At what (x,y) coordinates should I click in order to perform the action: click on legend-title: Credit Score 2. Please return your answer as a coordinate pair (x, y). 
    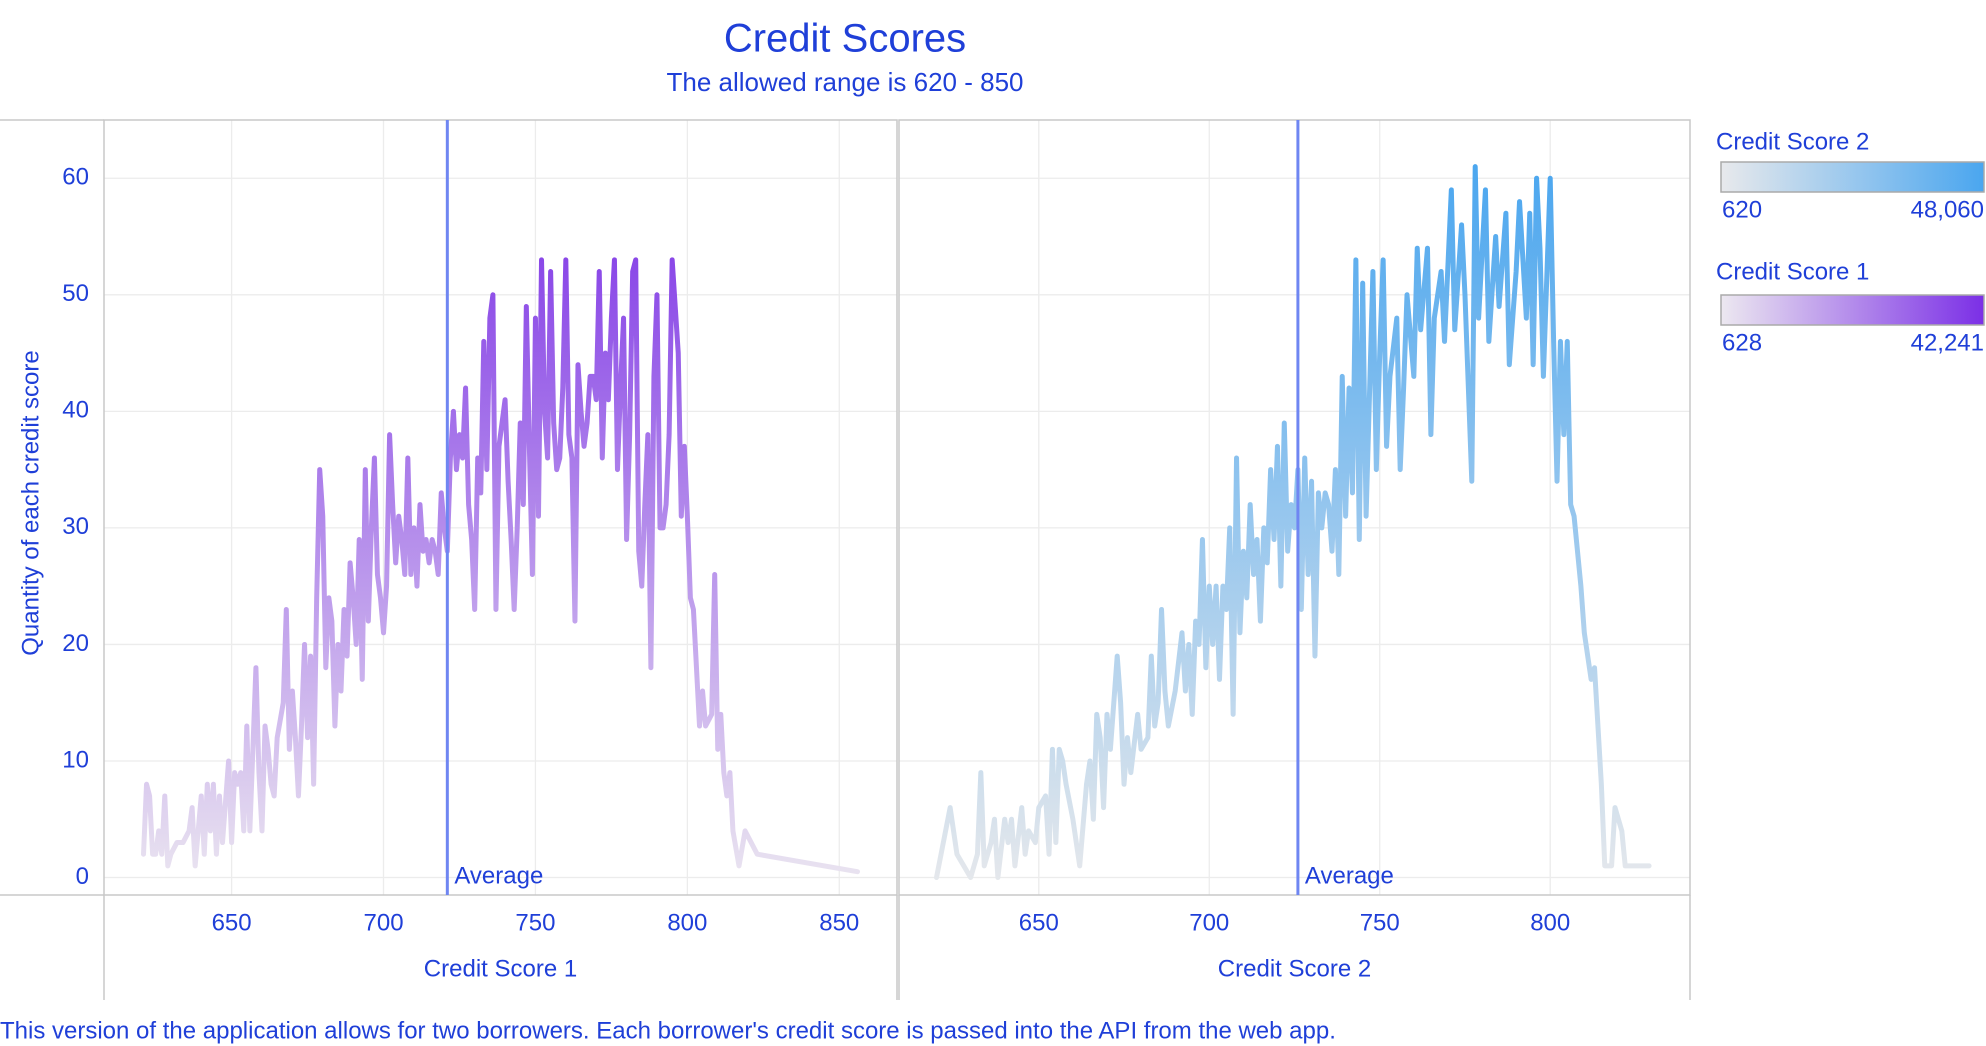
    Looking at the image, I should click on (1792, 141).